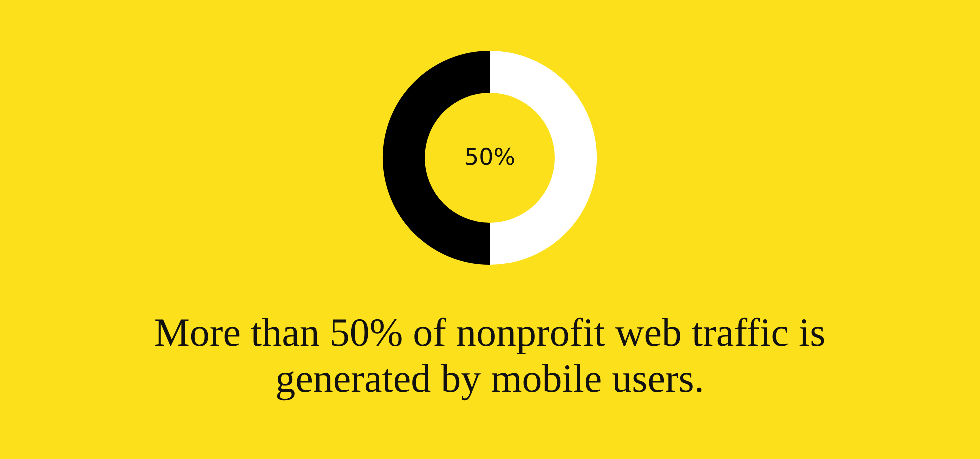 This screenshot has width=980, height=459. I want to click on text: 50%, so click(490, 158).